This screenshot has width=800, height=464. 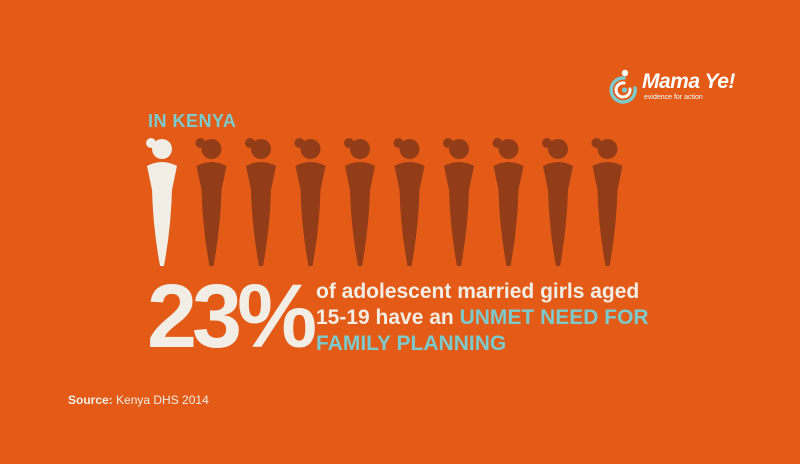 What do you see at coordinates (623, 86) in the screenshot?
I see `mama-ye-logo-icon` at bounding box center [623, 86].